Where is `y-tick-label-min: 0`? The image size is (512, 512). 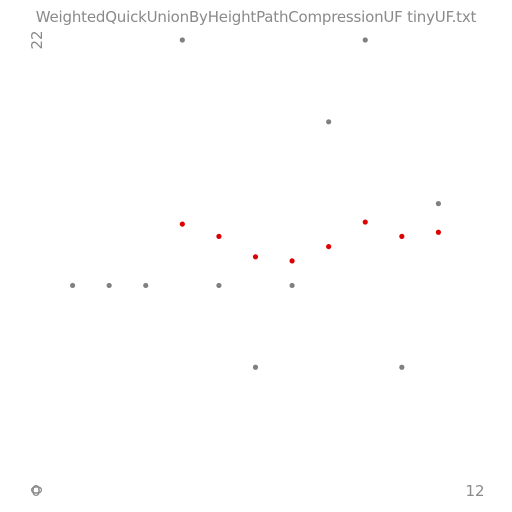 y-tick-label-min: 0 is located at coordinates (37, 490).